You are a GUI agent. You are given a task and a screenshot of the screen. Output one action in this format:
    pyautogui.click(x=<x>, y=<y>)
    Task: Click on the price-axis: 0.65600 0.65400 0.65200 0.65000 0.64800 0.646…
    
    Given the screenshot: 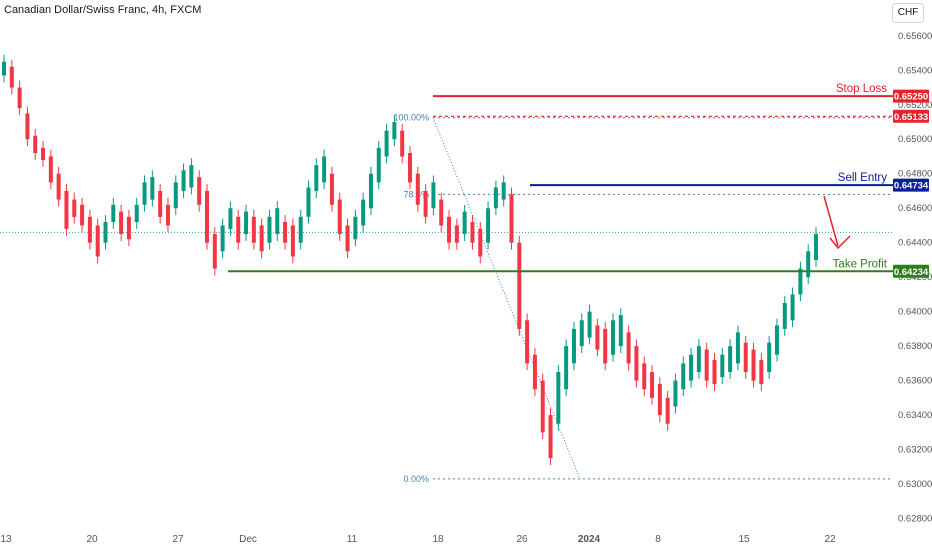 What is the action you would take?
    pyautogui.click(x=915, y=278)
    